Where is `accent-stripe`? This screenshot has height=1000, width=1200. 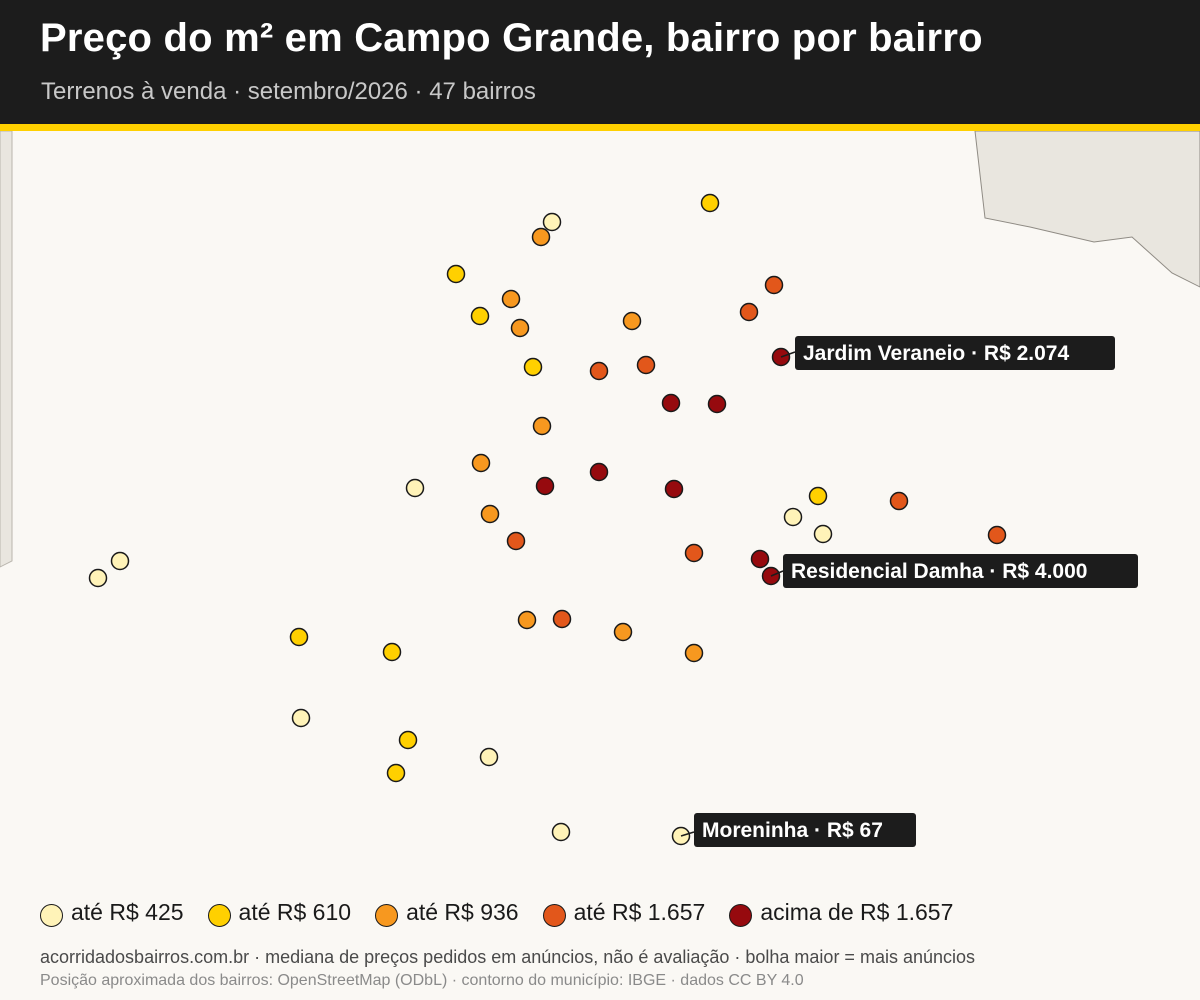 accent-stripe is located at coordinates (600, 127).